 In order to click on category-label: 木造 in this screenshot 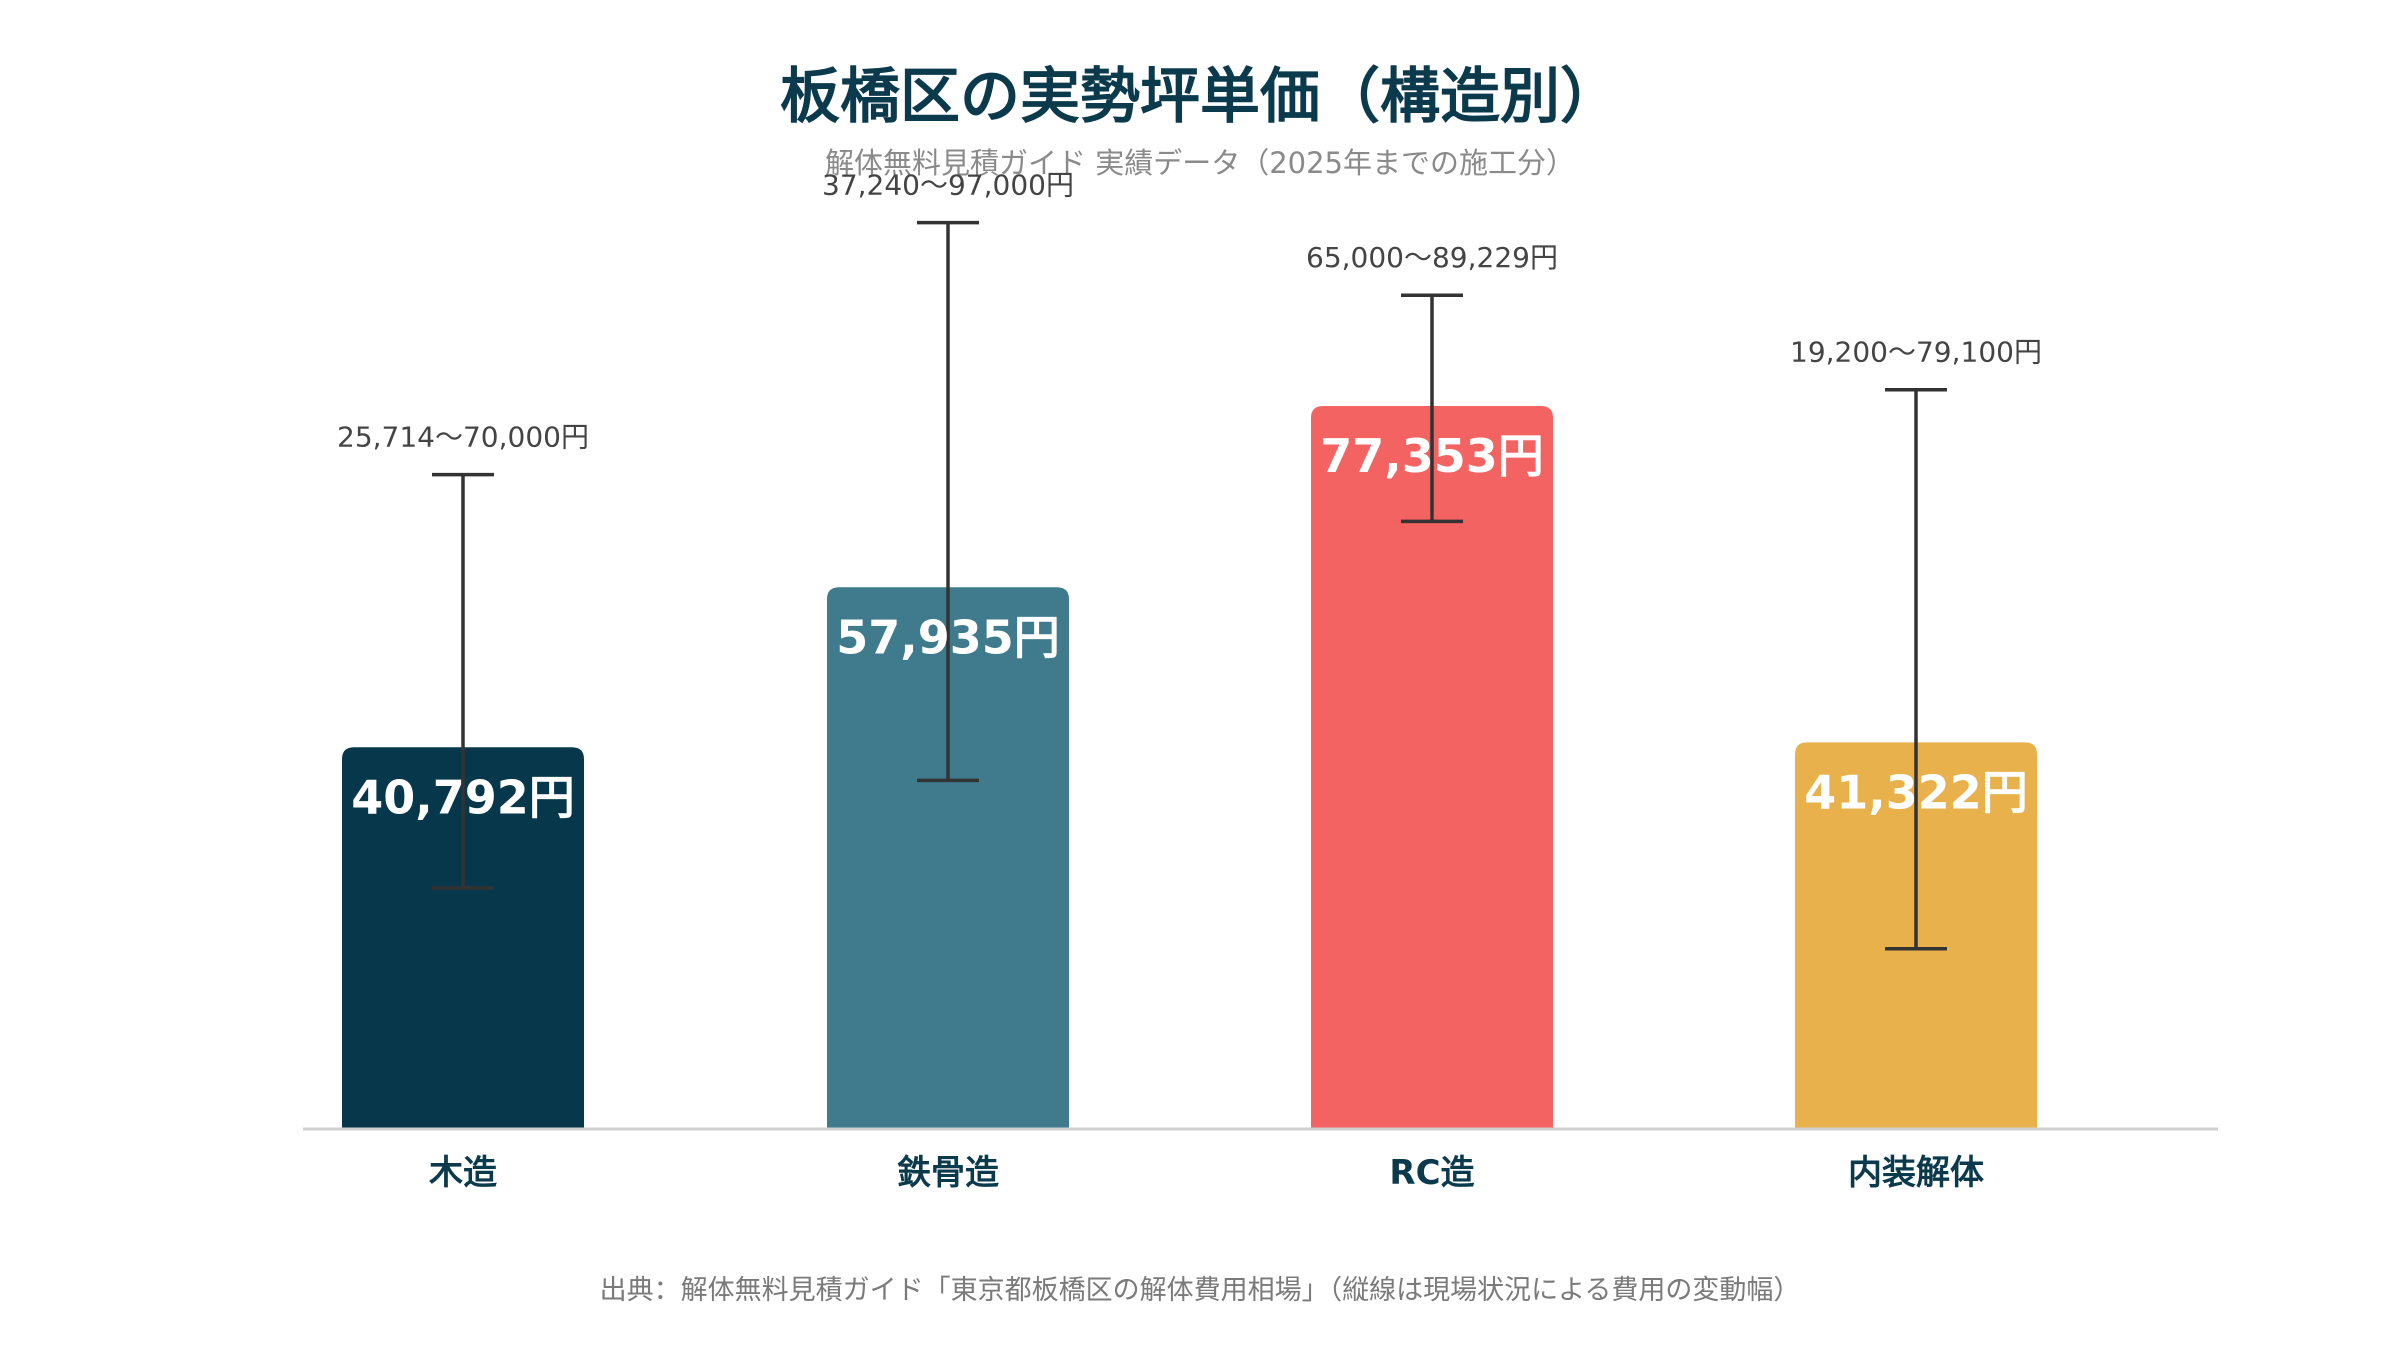, I will do `click(462, 1173)`.